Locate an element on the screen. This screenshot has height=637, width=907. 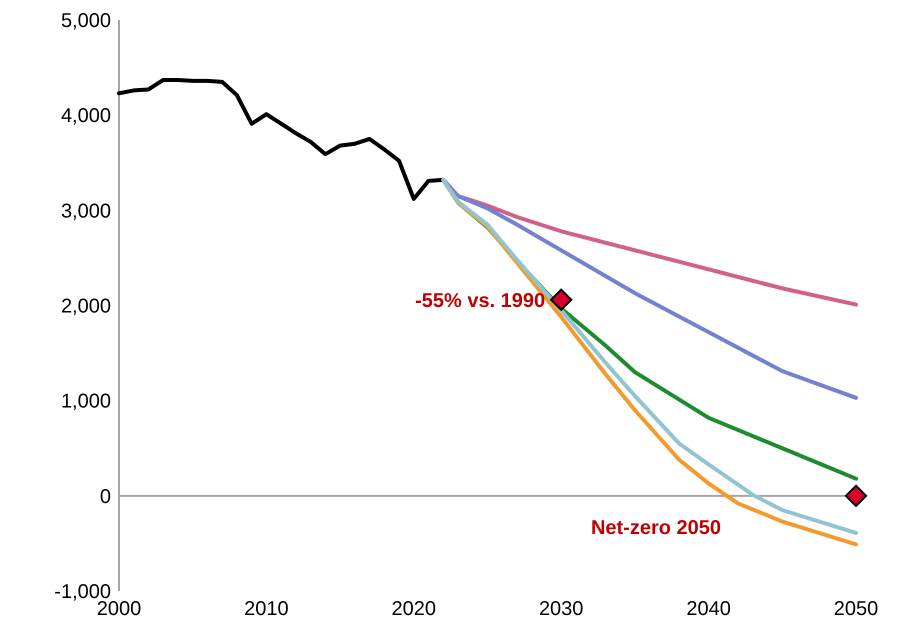
x-tick-label: 2010 is located at coordinates (266, 609).